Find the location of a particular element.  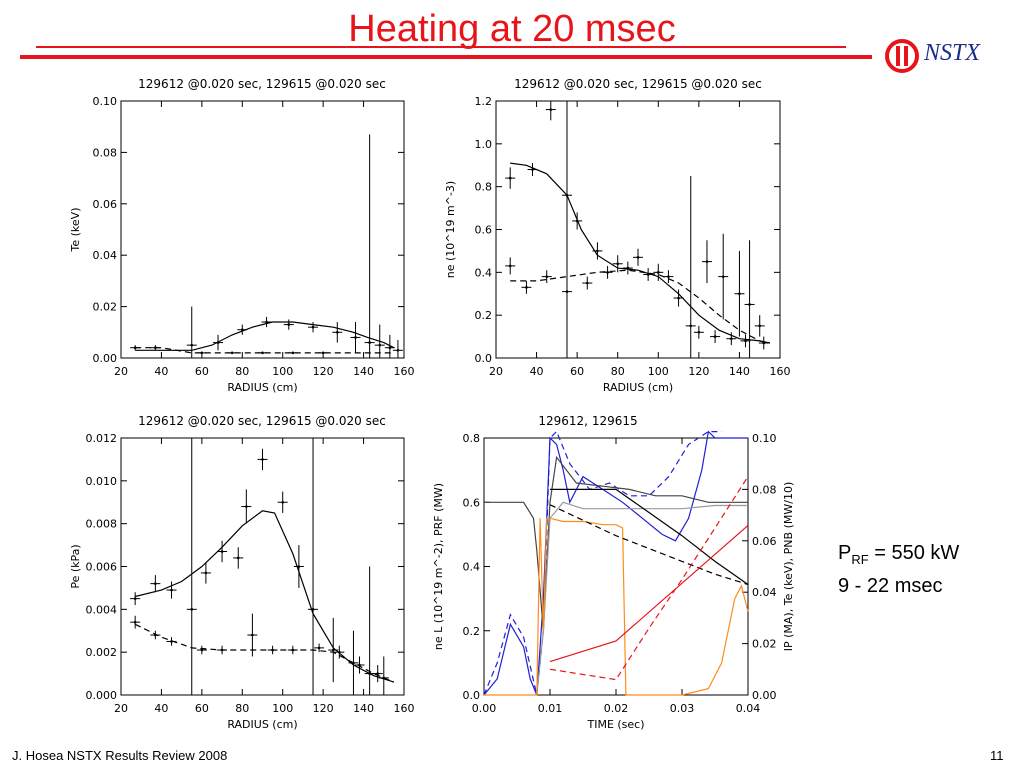

x-tick-label-2-3: 80 is located at coordinates (242, 708).